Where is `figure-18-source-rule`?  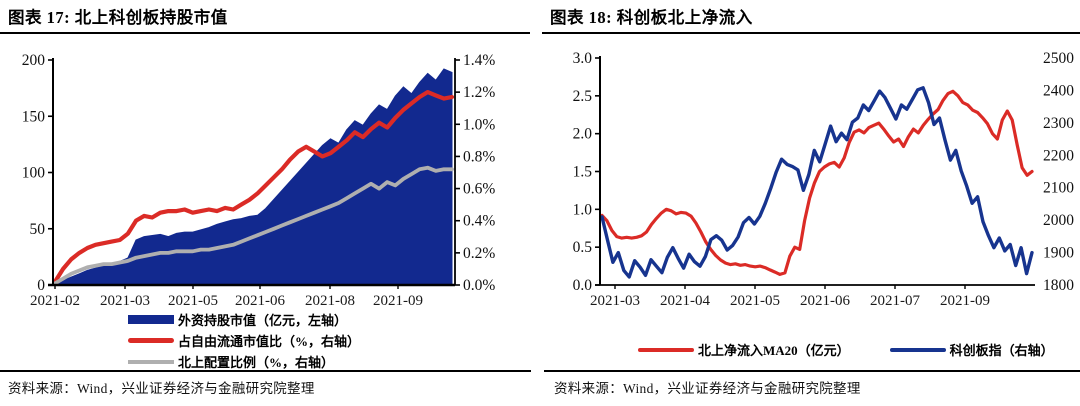
figure-18-source-rule is located at coordinates (812, 371).